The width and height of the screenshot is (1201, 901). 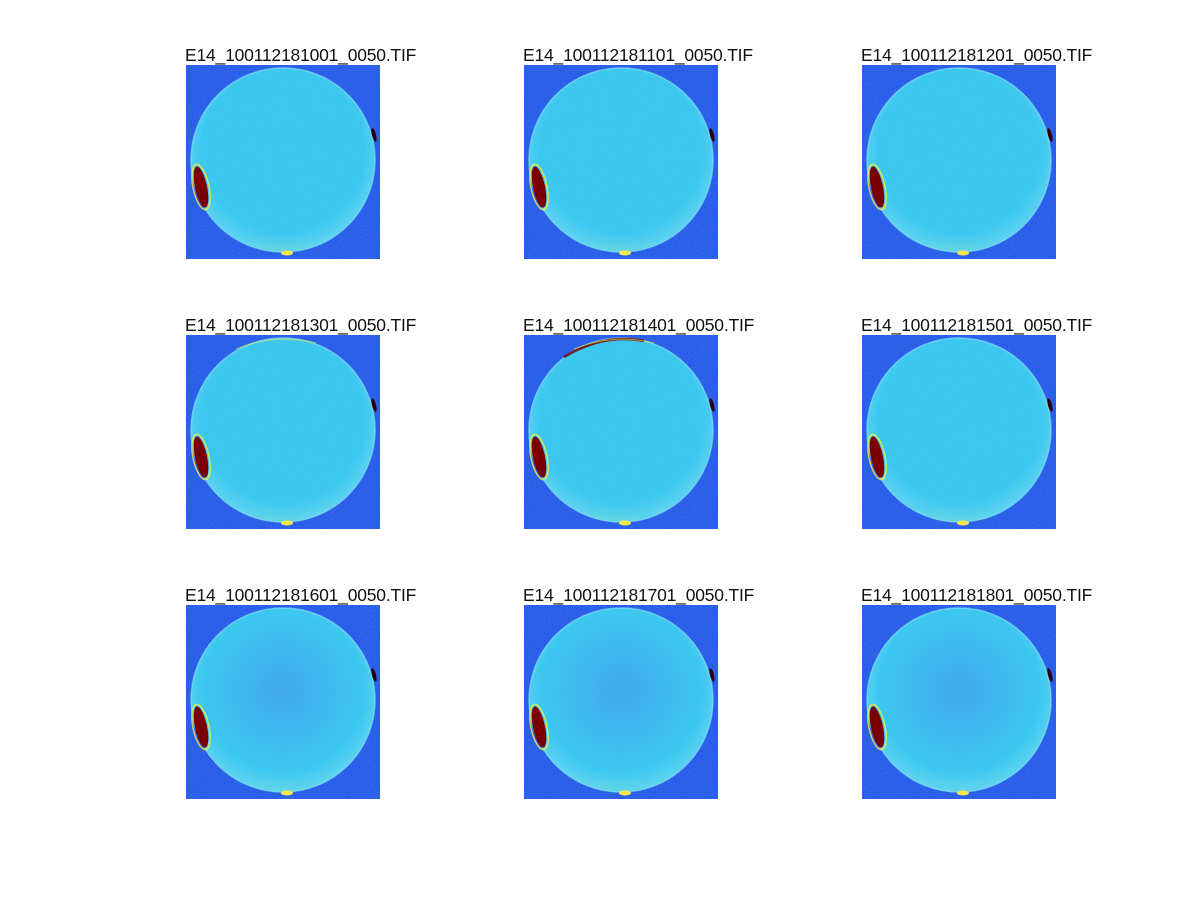 I want to click on image-panel-6: E14_100112181501_0050.TIF, so click(x=991, y=425).